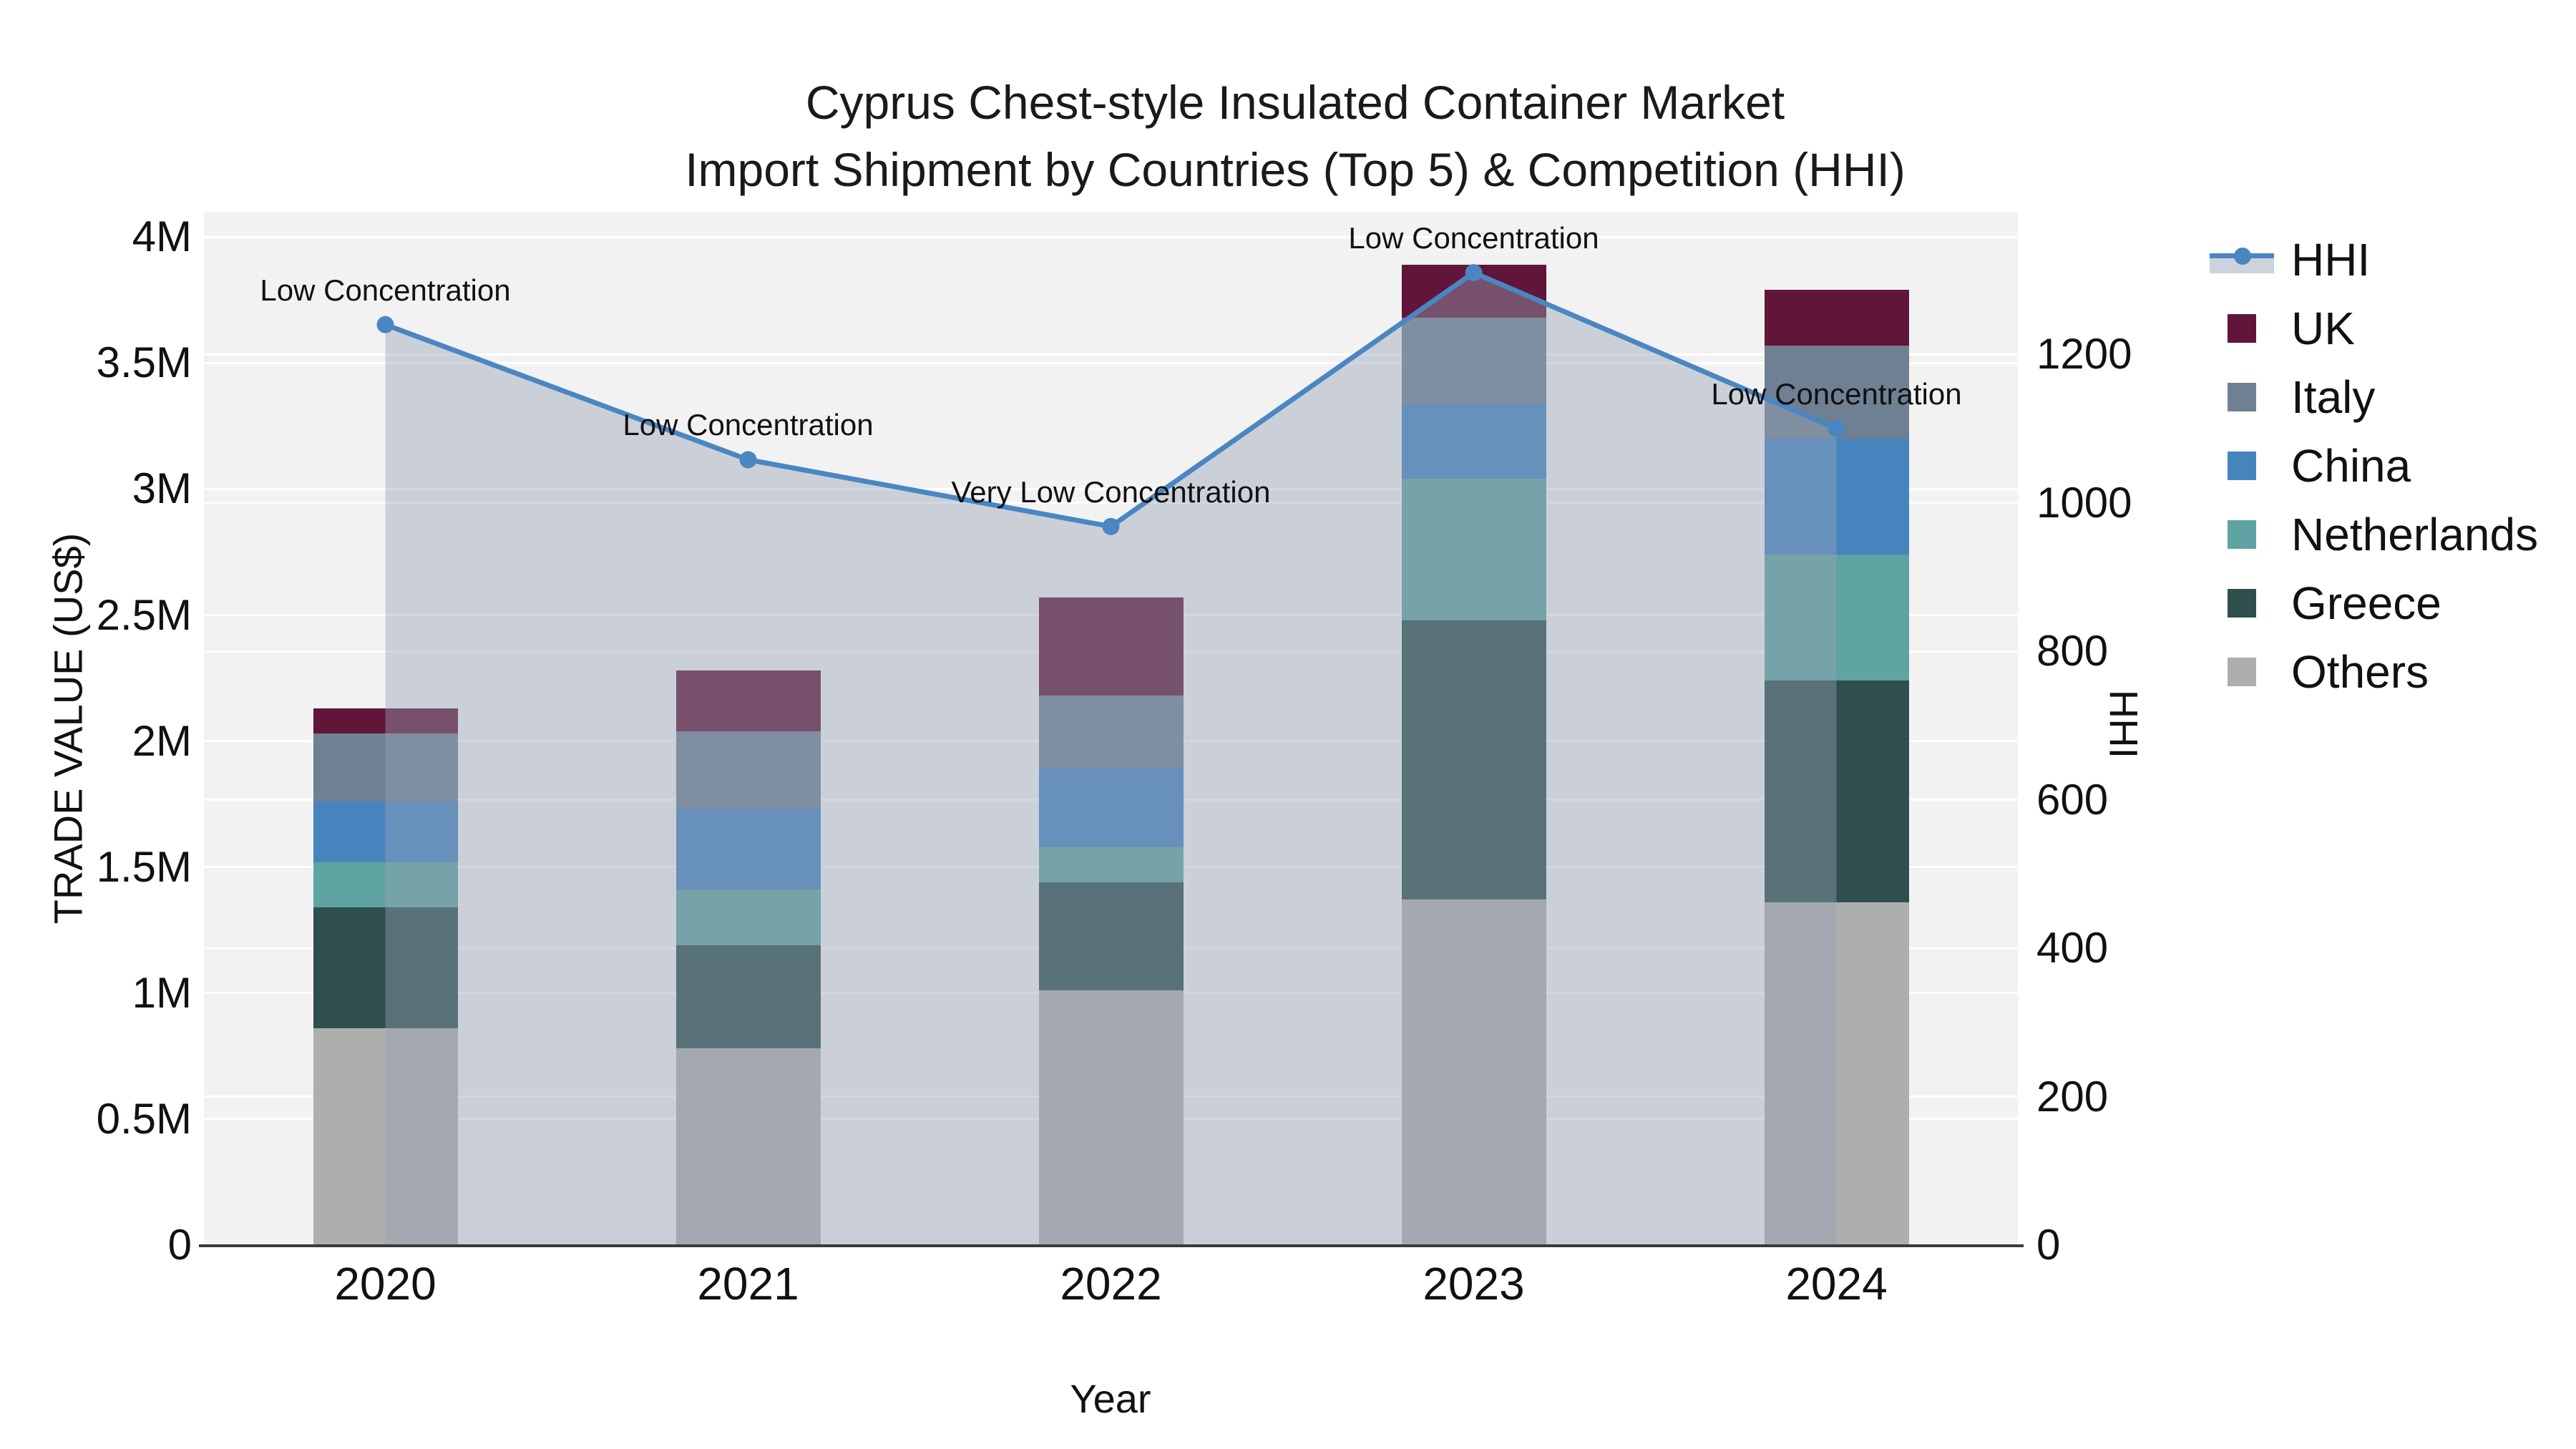 The image size is (2576, 1449). What do you see at coordinates (748, 917) in the screenshot?
I see `bar-segment-netherlands-2021` at bounding box center [748, 917].